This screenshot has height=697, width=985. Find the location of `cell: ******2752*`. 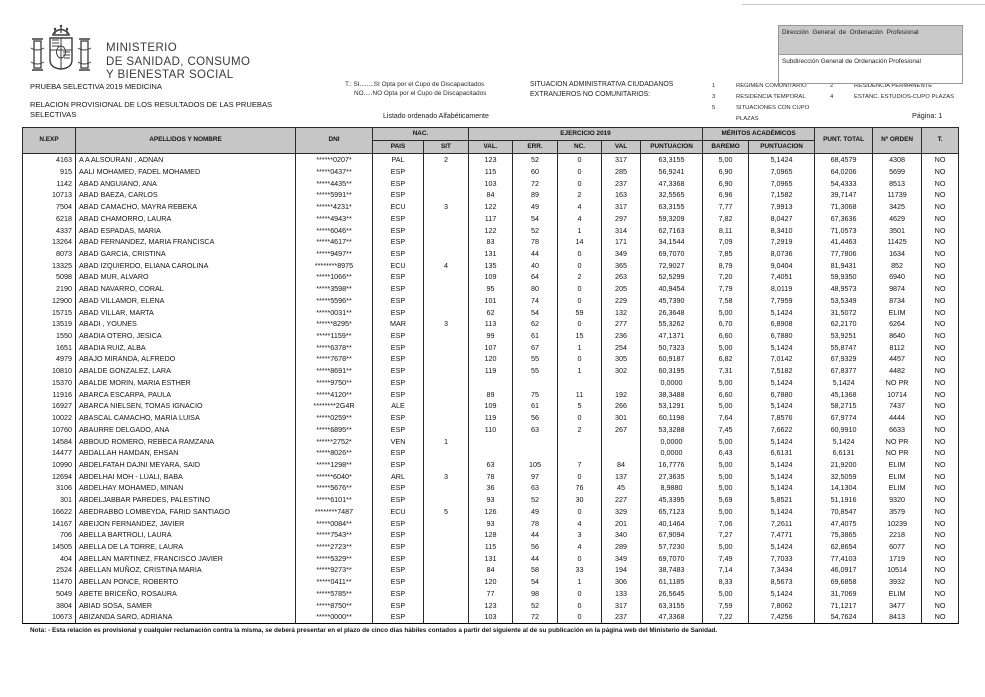

cell: ******2752* is located at coordinates (334, 441).